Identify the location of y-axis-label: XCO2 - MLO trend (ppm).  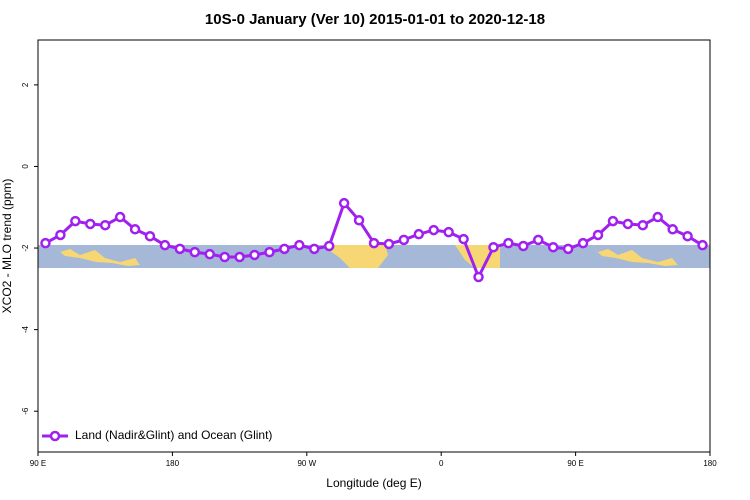
(7, 246).